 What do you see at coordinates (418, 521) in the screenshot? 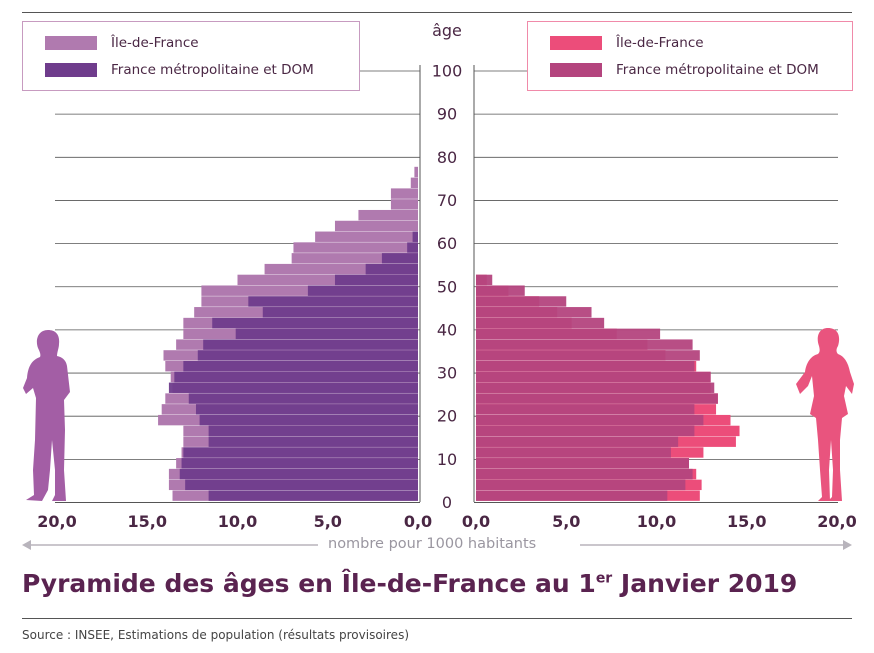
I see `x-tick-label-left: 0,0` at bounding box center [418, 521].